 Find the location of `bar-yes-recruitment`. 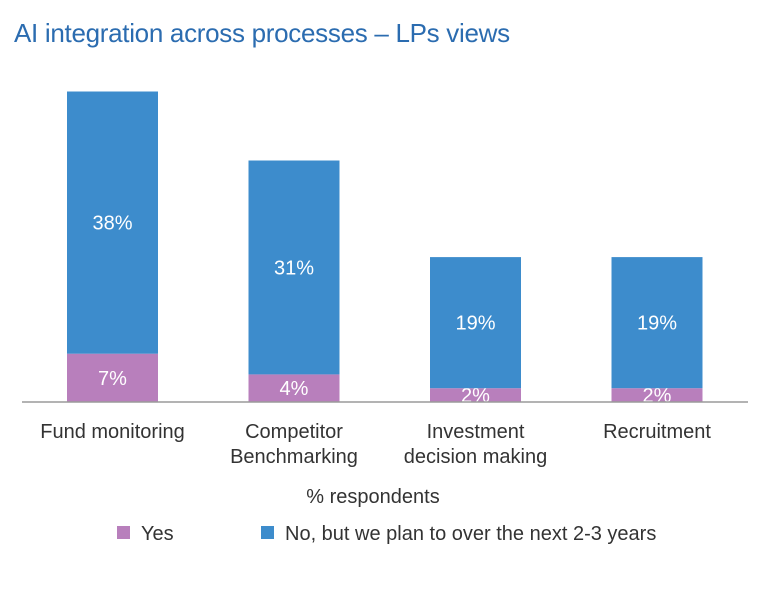

bar-yes-recruitment is located at coordinates (657, 395).